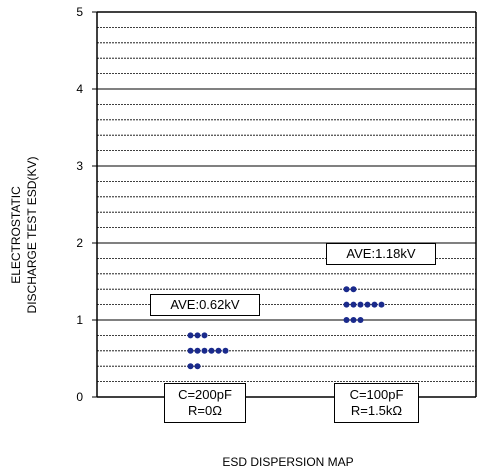 This screenshot has height=473, width=482. What do you see at coordinates (376, 410) in the screenshot?
I see `group2-condition-line2: R=1.5kΩ` at bounding box center [376, 410].